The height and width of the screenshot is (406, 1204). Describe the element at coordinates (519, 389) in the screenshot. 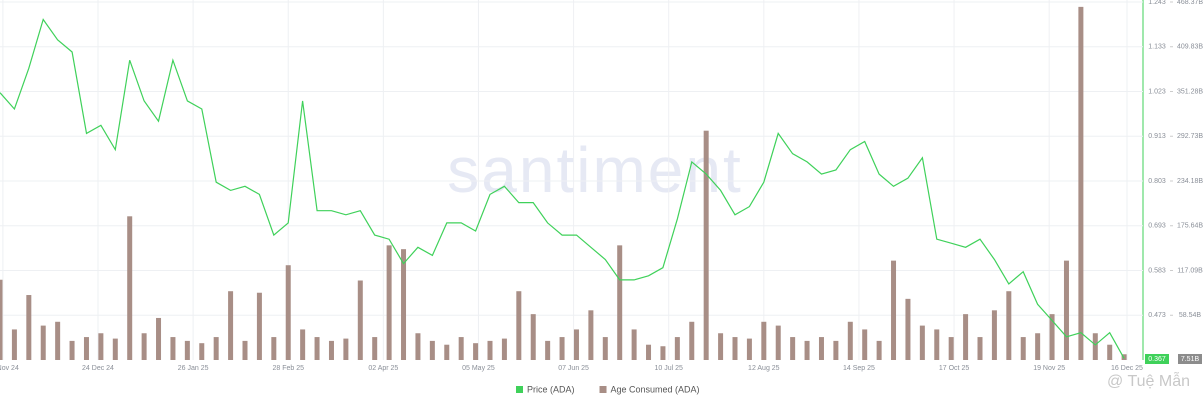

I see `legend-swatch` at that location.